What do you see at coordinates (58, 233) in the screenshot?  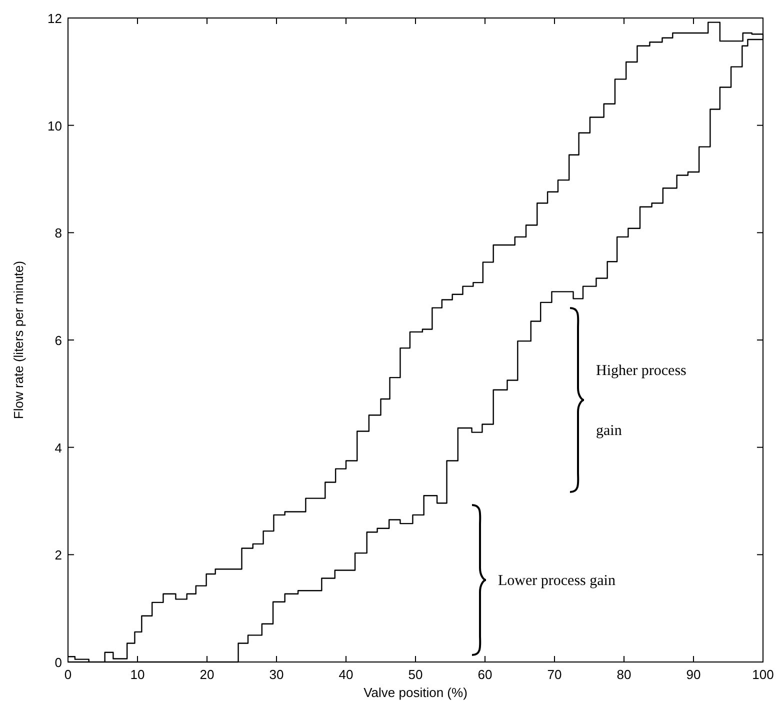 I see `y-tick-label: 8` at bounding box center [58, 233].